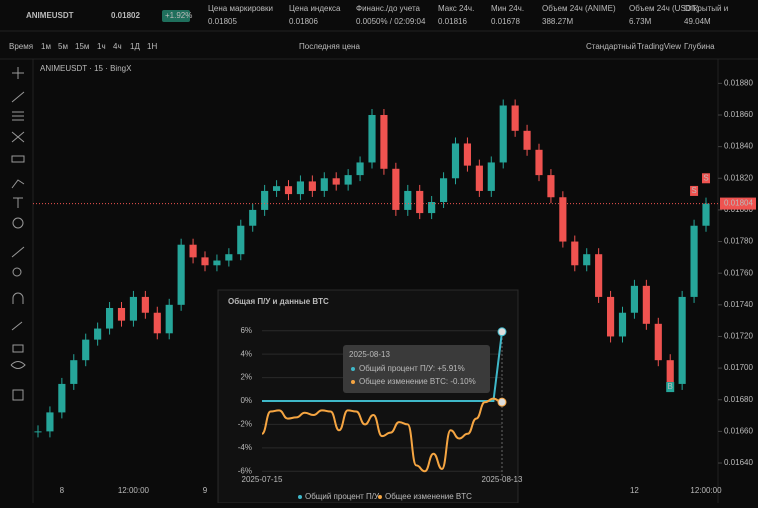 Image resolution: width=758 pixels, height=508 pixels. What do you see at coordinates (738, 272) in the screenshot?
I see `y-tick-label: 0.01760` at bounding box center [738, 272].